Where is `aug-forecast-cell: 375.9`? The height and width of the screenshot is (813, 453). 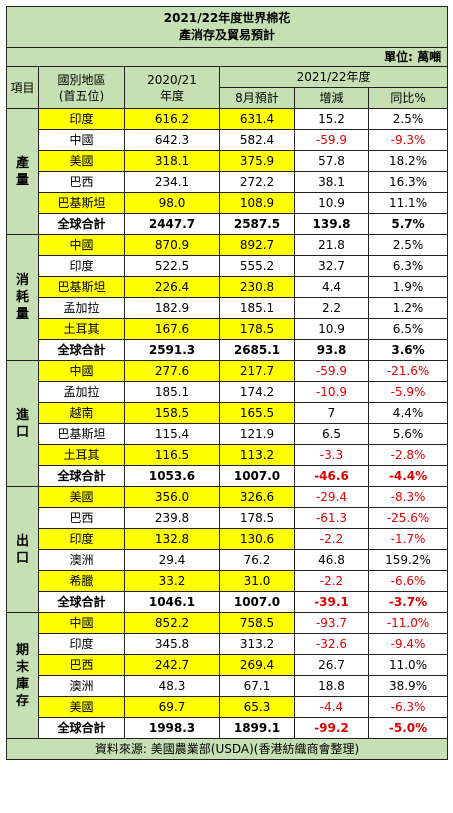
aug-forecast-cell: 375.9 is located at coordinates (257, 161).